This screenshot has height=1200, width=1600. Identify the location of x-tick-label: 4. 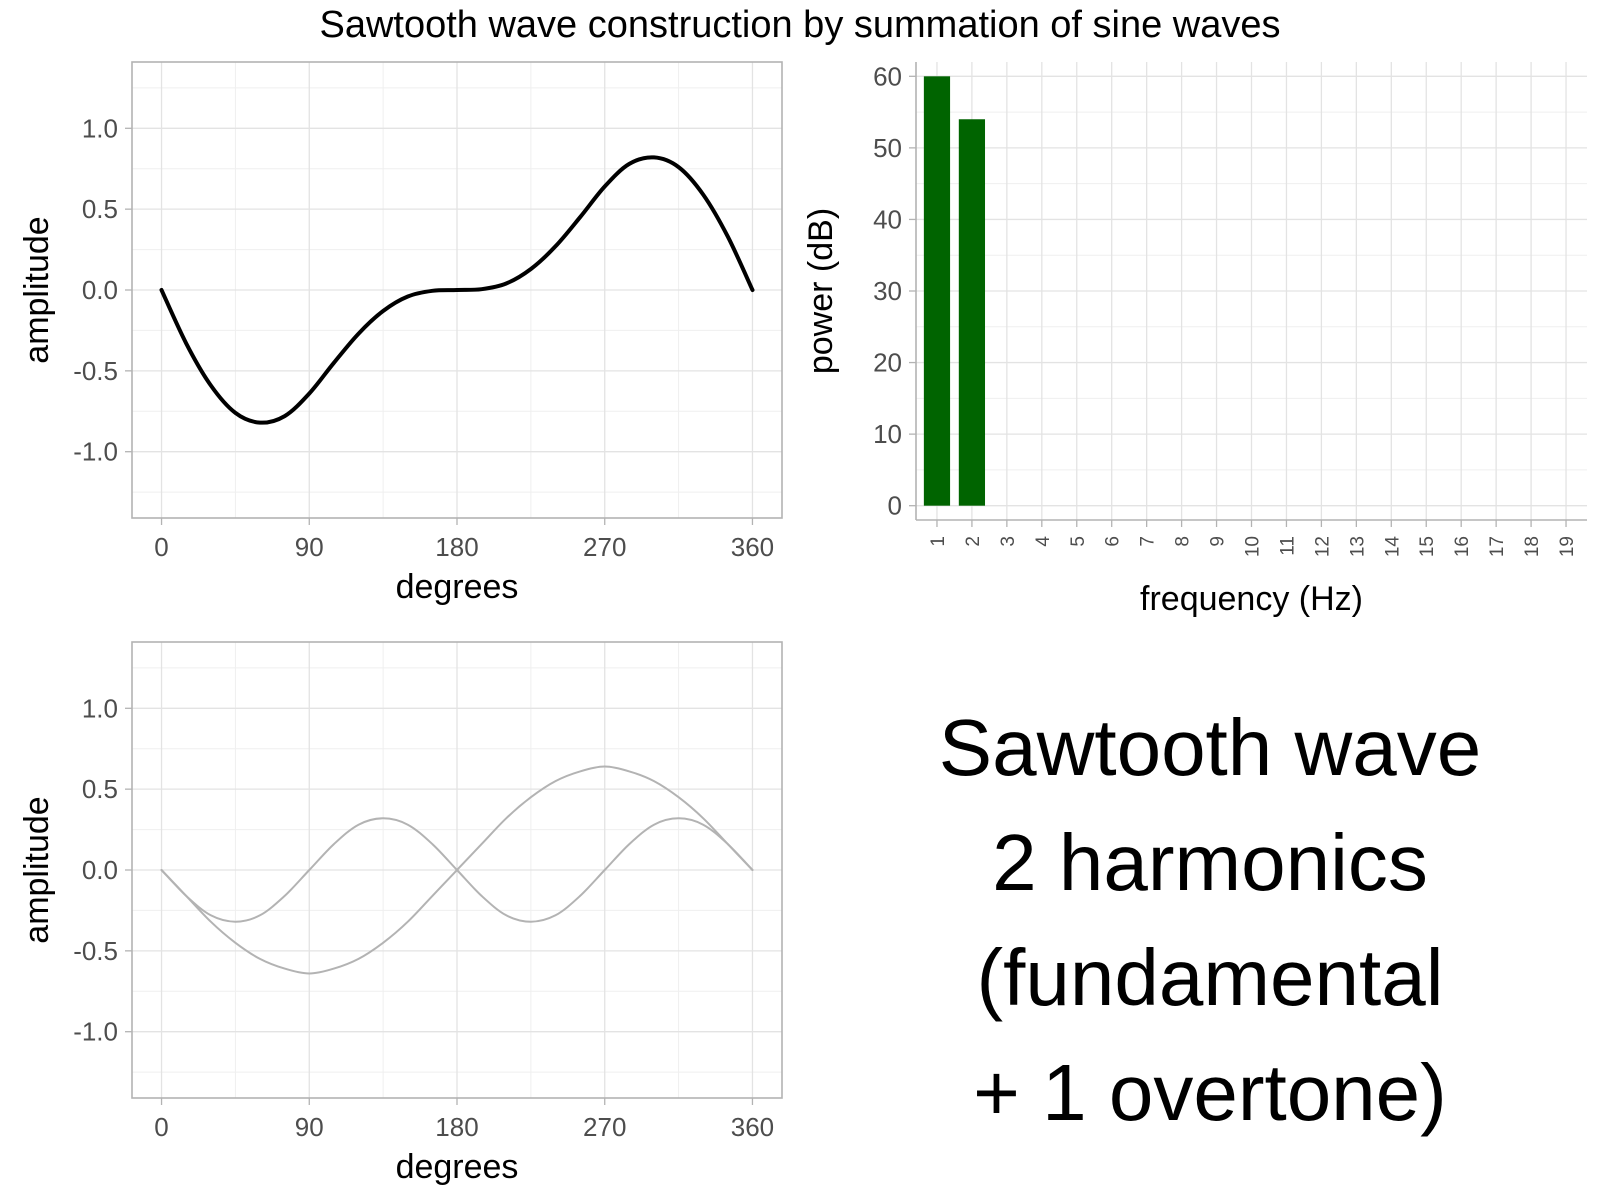
(1043, 541).